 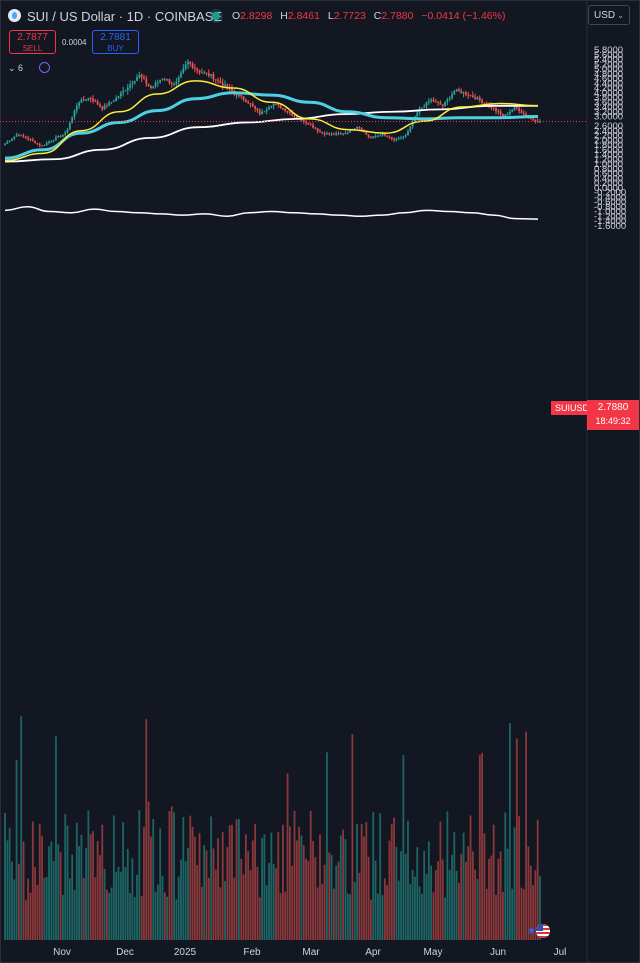 I want to click on indicators-toggle: ⌄ 6, so click(x=16, y=68).